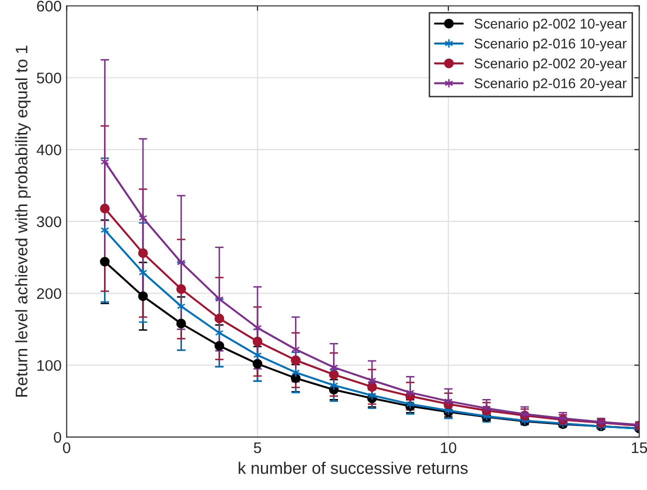 Image resolution: width=647 pixels, height=490 pixels. Describe the element at coordinates (58, 437) in the screenshot. I see `y-tick-label: 0` at that location.